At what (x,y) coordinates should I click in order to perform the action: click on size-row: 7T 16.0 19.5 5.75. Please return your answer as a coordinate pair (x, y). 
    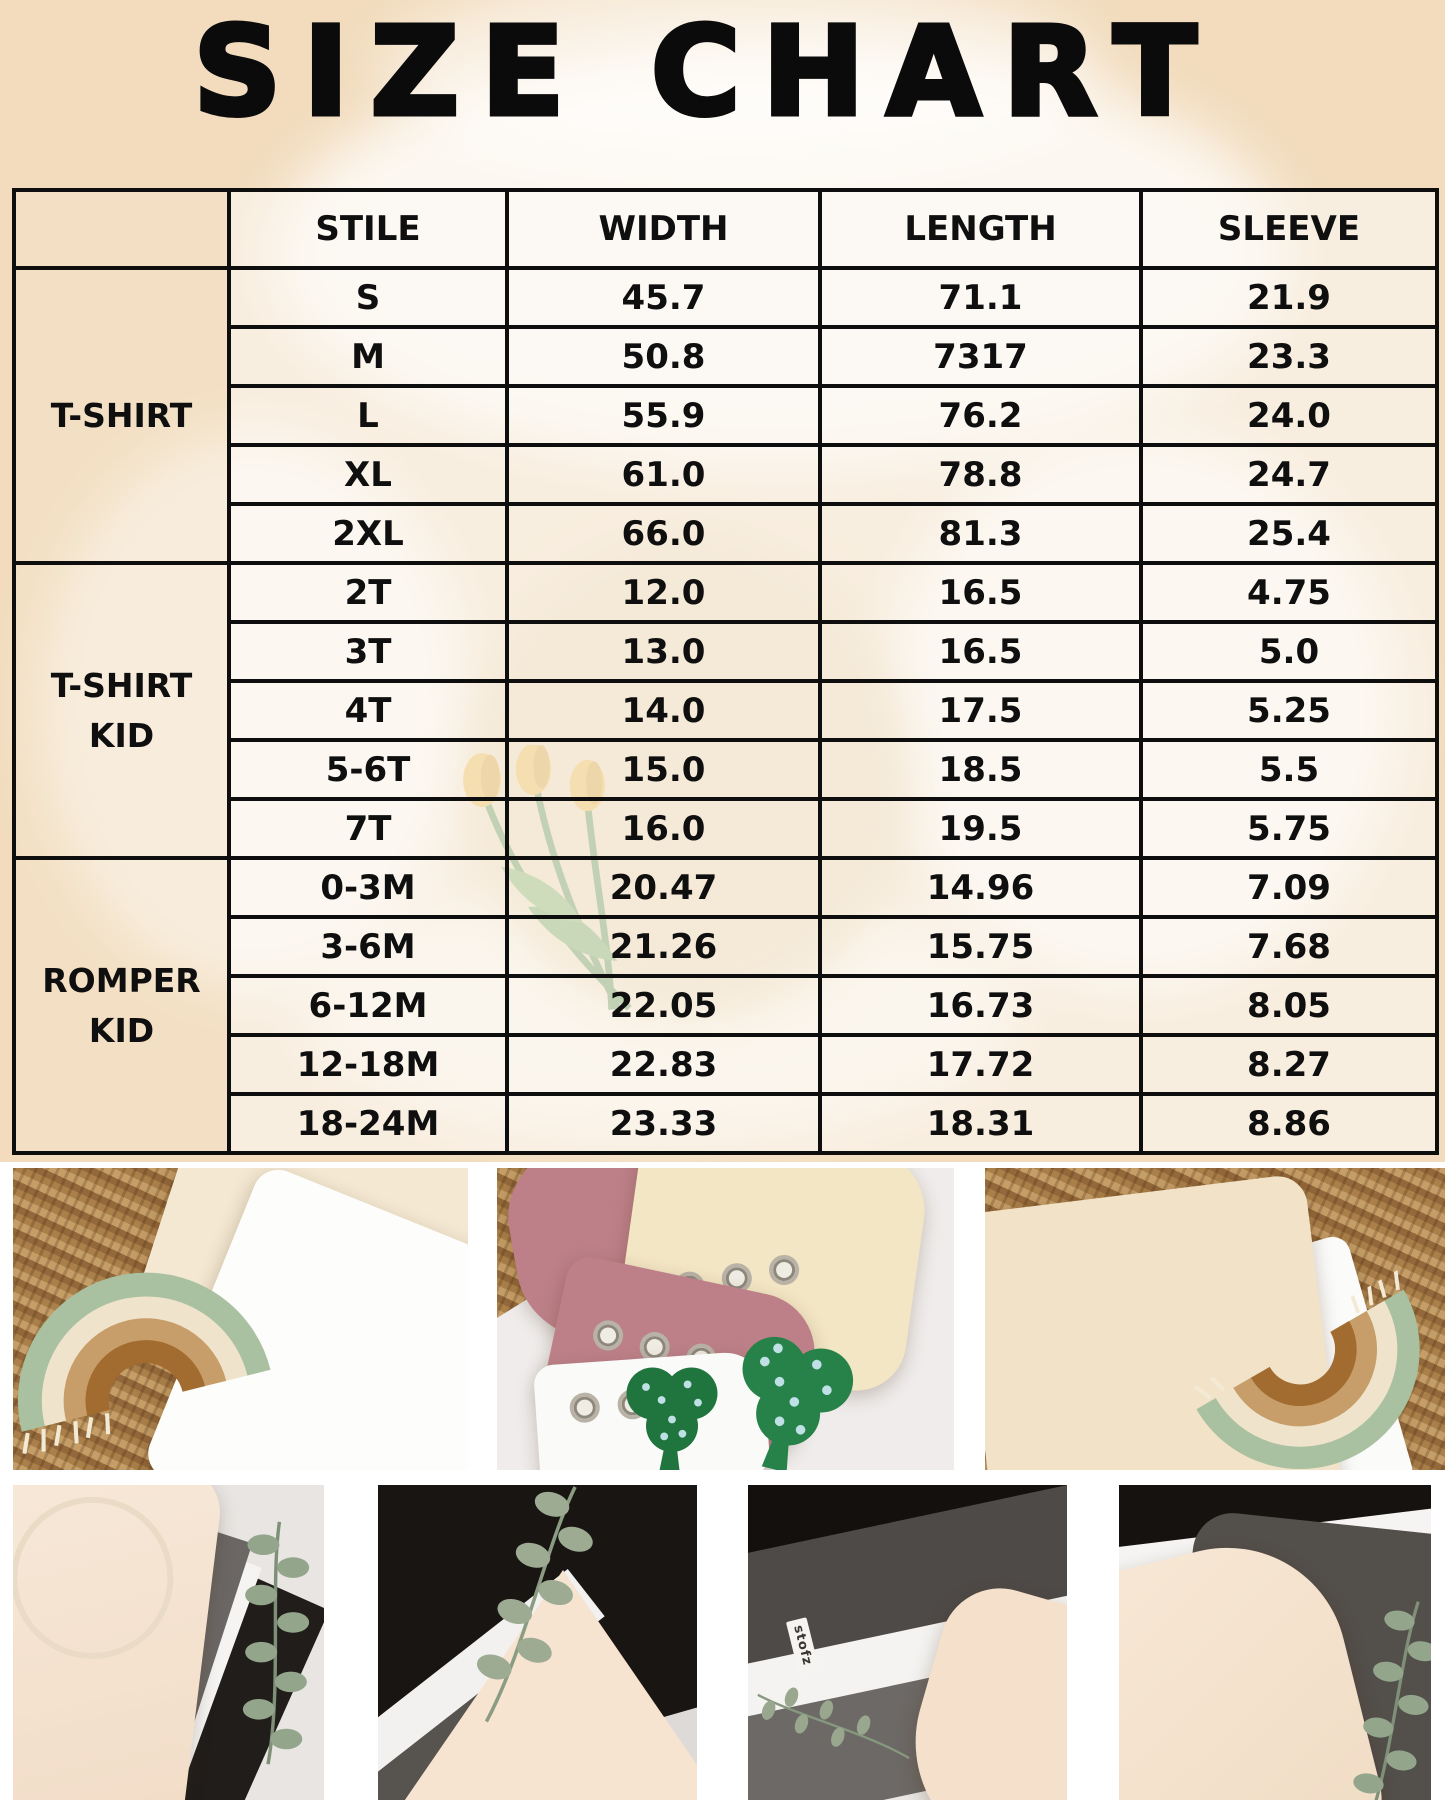
    Looking at the image, I should click on (726, 828).